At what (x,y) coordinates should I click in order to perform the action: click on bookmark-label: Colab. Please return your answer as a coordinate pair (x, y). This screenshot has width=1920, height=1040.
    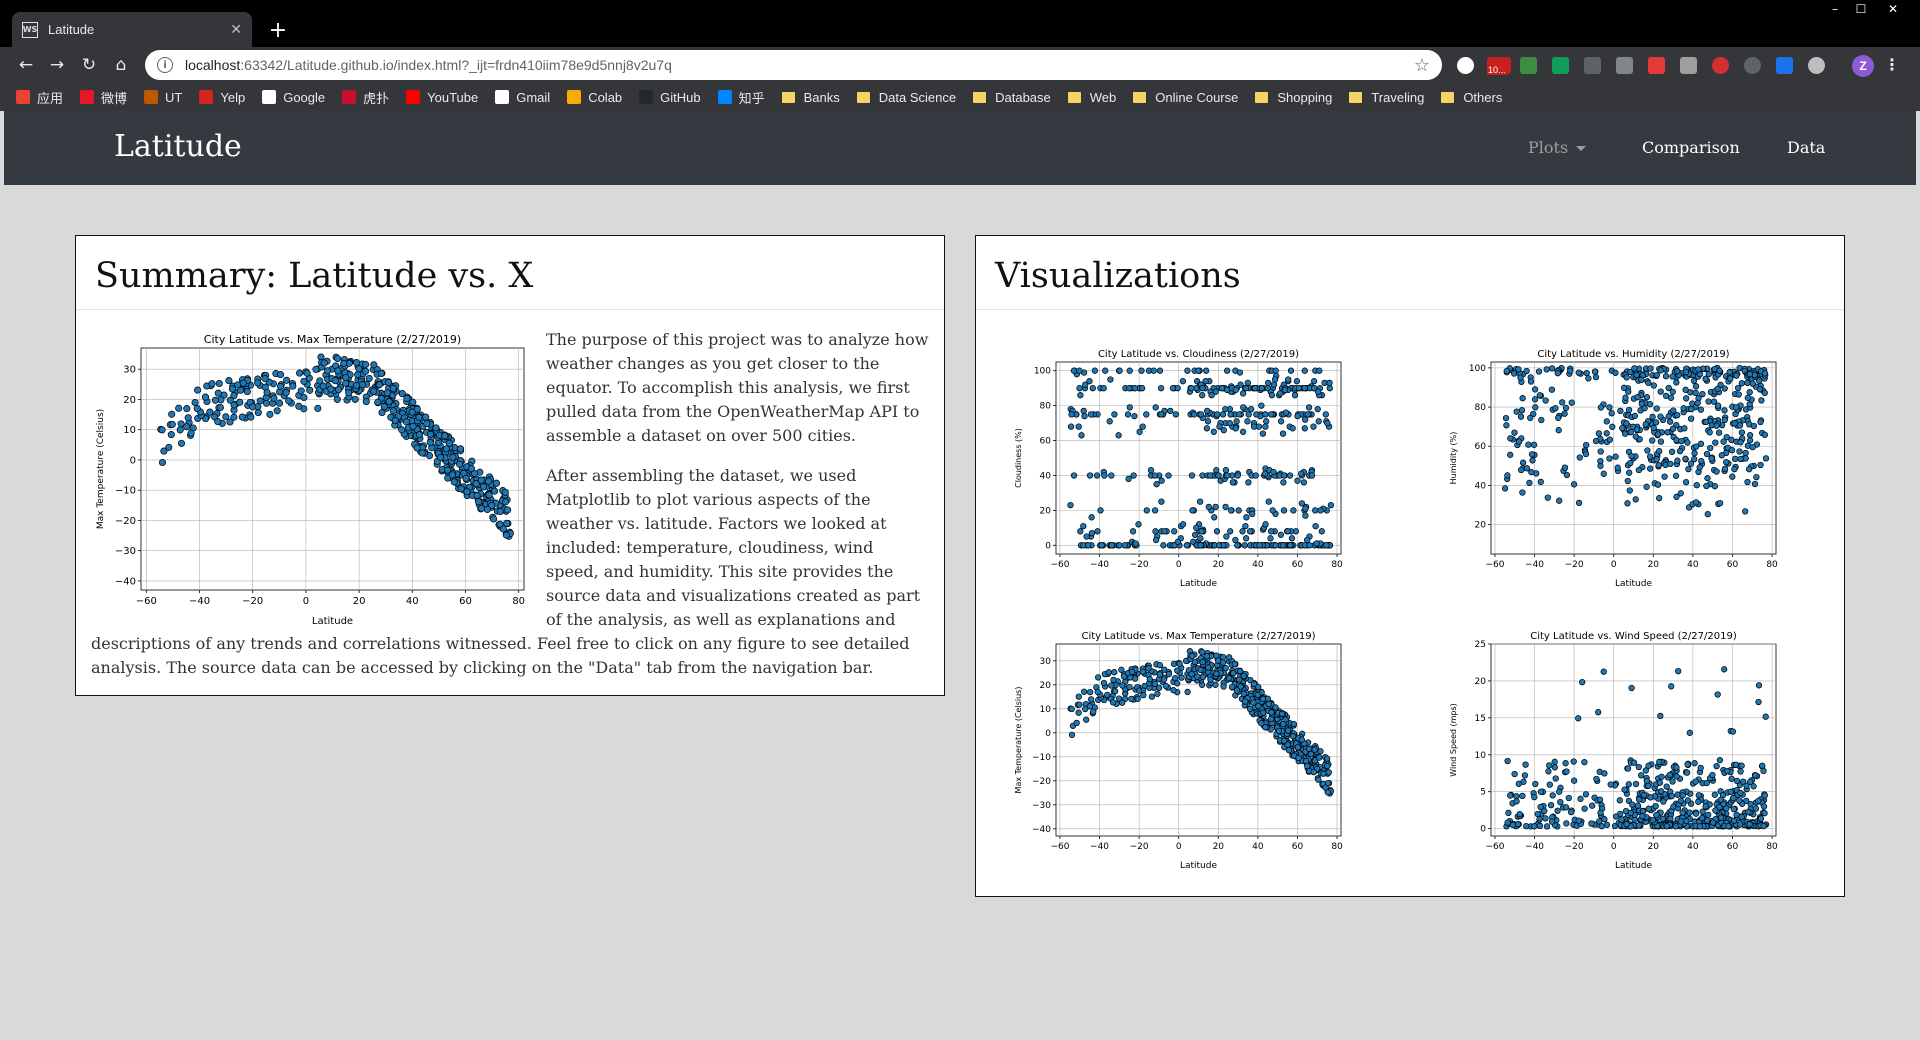
    Looking at the image, I should click on (605, 97).